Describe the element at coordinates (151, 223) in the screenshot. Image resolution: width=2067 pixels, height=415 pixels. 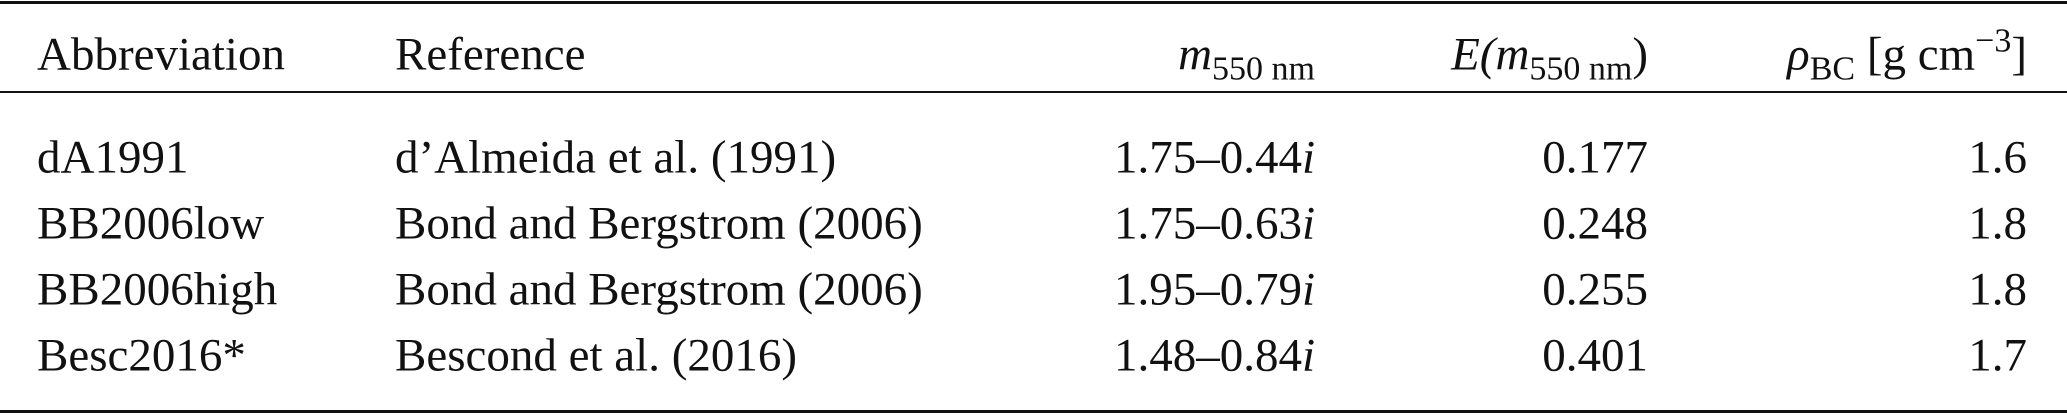
I see `abbreviation-cell: BB2006low` at that location.